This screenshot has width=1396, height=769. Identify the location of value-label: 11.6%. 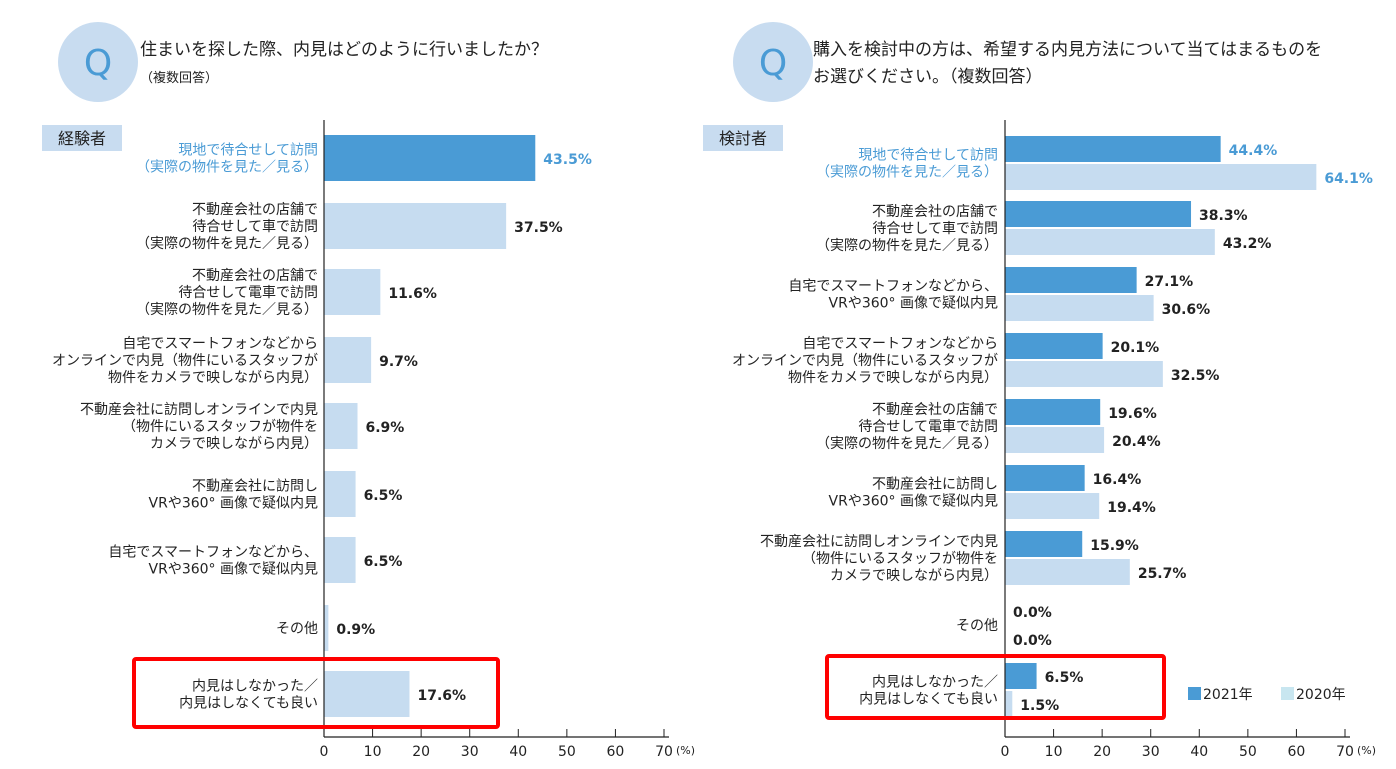
(412, 294).